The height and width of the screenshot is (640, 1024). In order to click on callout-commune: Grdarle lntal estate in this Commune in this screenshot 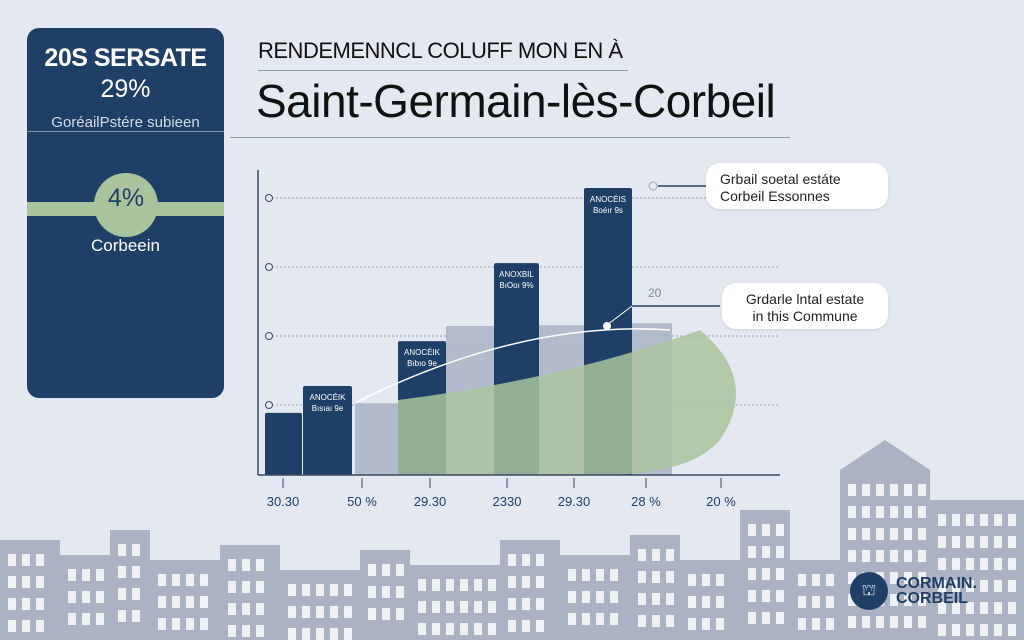, I will do `click(805, 306)`.